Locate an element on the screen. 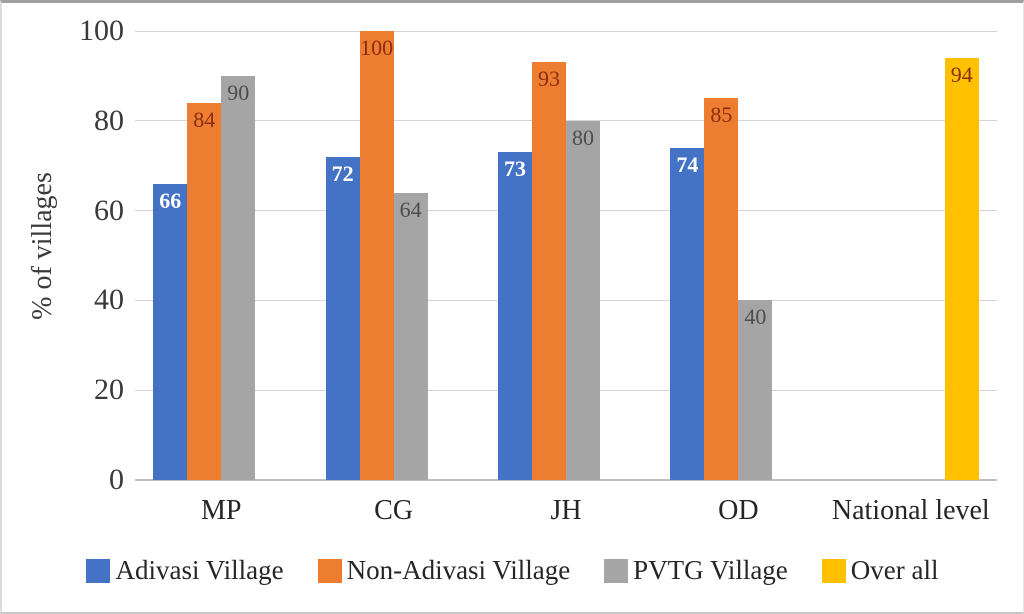 The width and height of the screenshot is (1024, 614). y-tick-label: 100 is located at coordinates (101, 30).